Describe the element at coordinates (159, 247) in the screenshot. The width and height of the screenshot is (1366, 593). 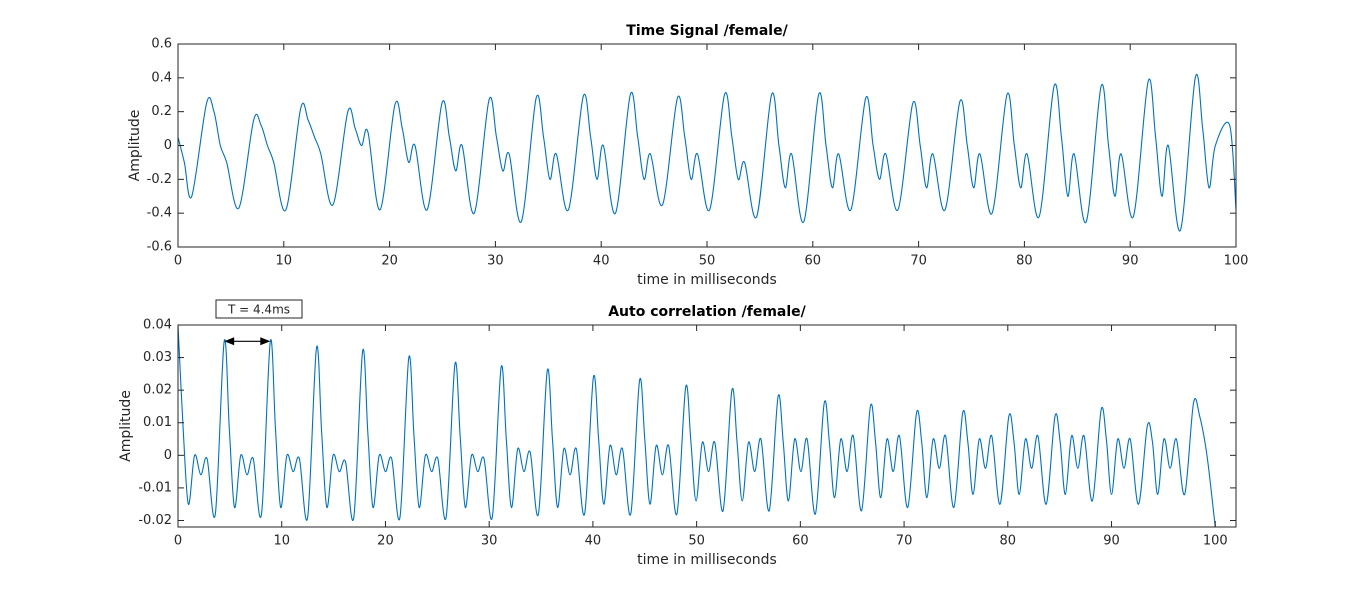
I see `y-tick-label: -0.6` at that location.